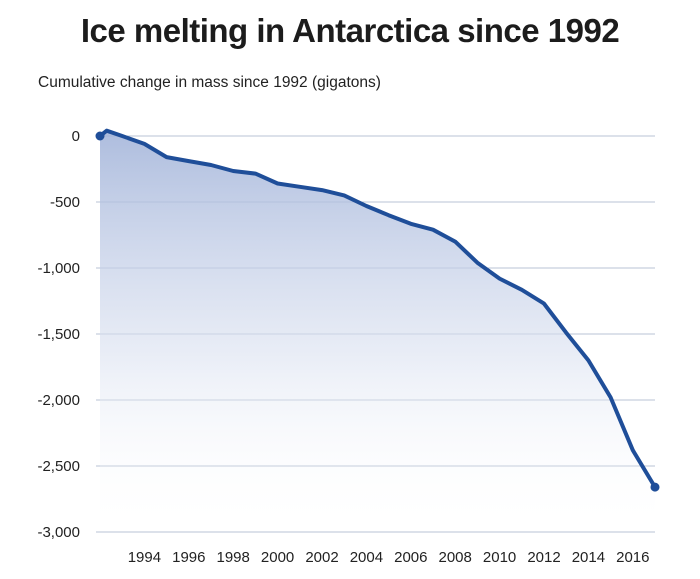 The image size is (700, 579). What do you see at coordinates (58, 268) in the screenshot?
I see `y-tick-label: -1,000` at bounding box center [58, 268].